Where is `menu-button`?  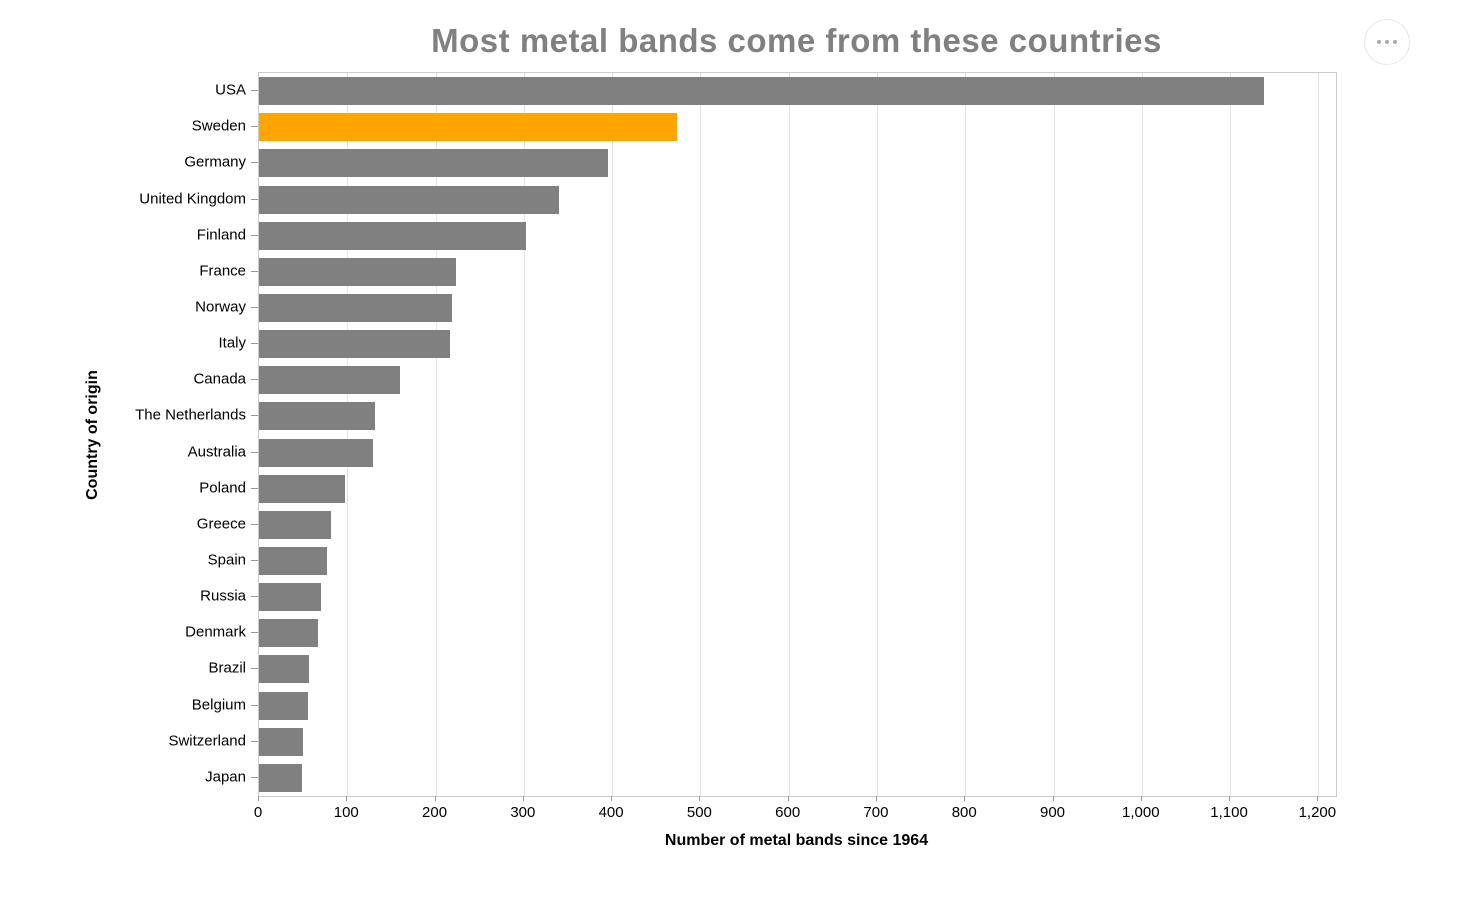
menu-button is located at coordinates (1387, 42).